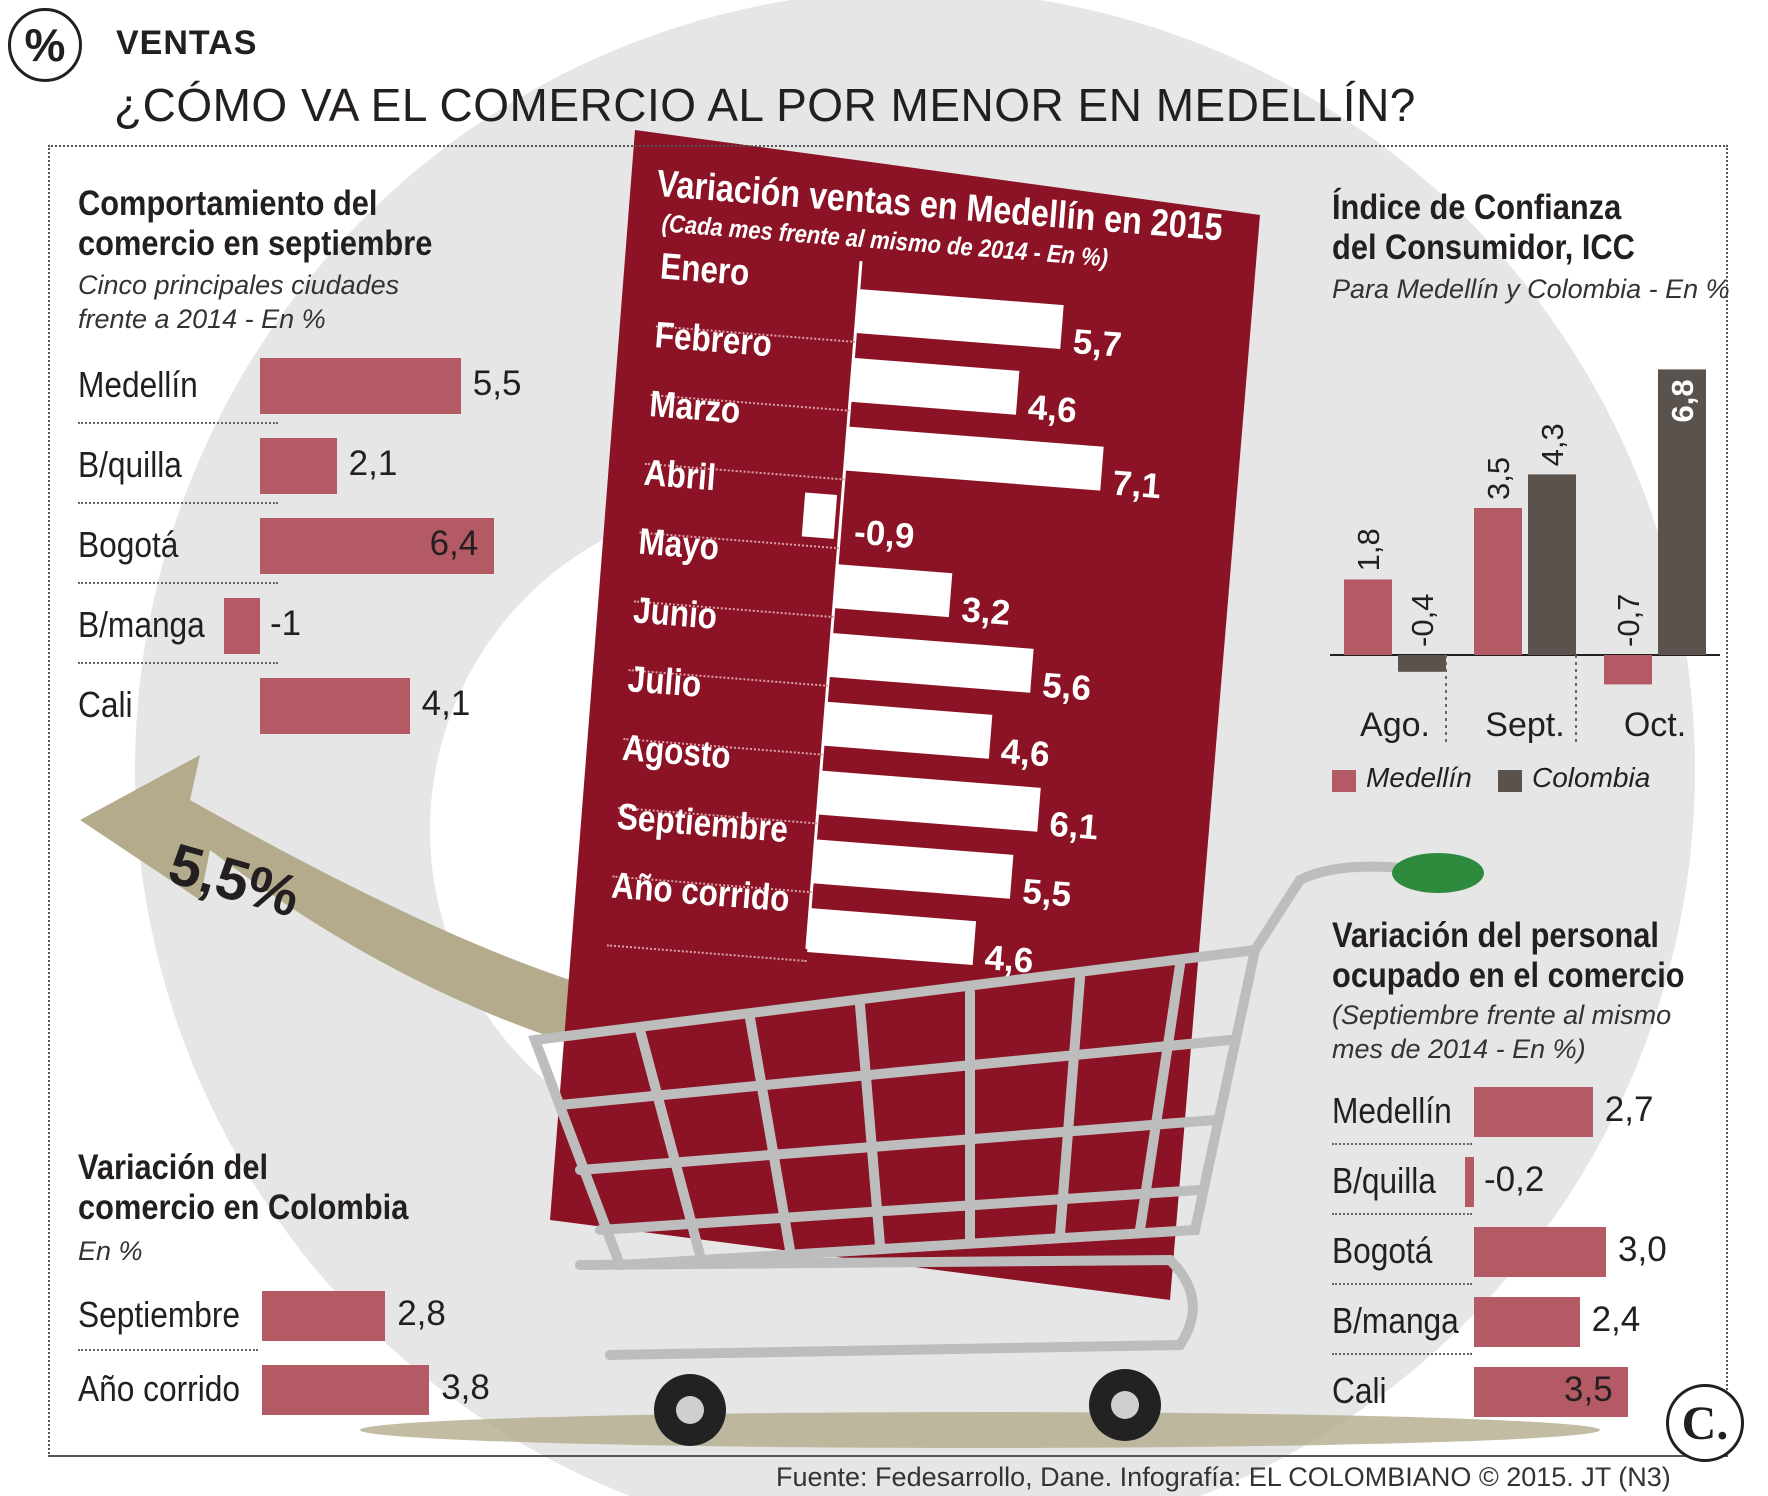 This screenshot has width=1768, height=1496. Describe the element at coordinates (664, 681) in the screenshot. I see `month-label: Julio` at that location.